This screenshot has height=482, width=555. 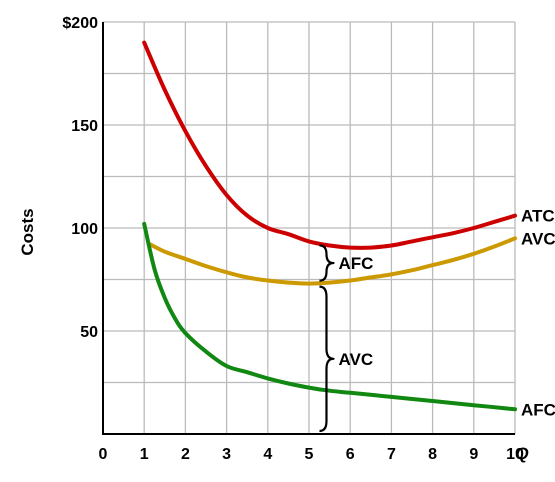 I want to click on avc-series-label: AVC, so click(x=538, y=238).